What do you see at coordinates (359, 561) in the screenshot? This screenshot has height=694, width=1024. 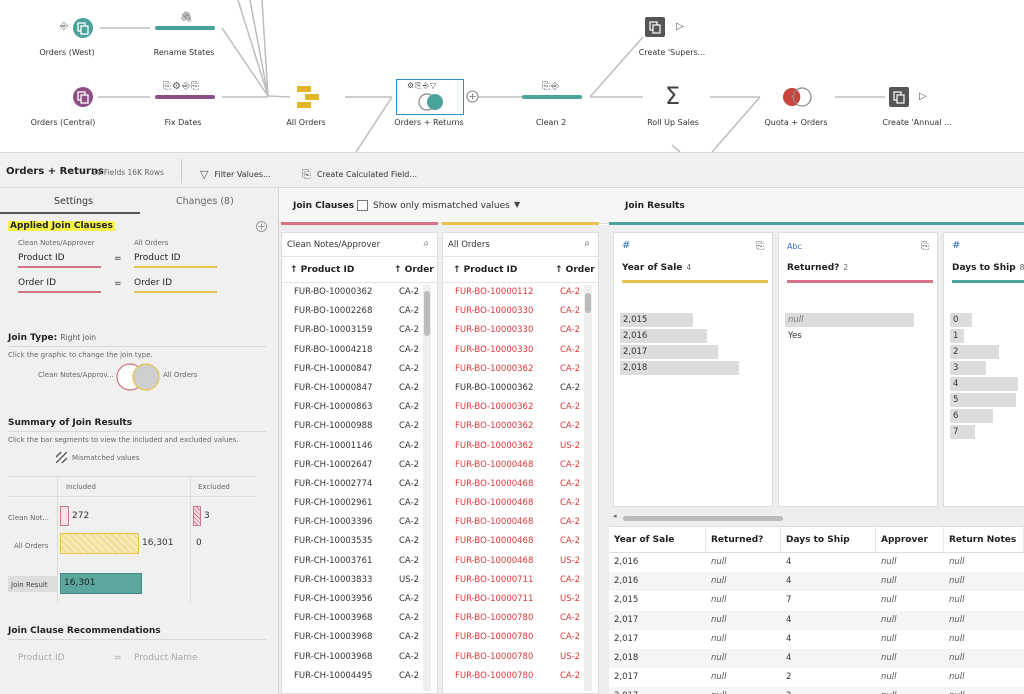 I see `table-row: FUR-CH-10003761 CA-2` at bounding box center [359, 561].